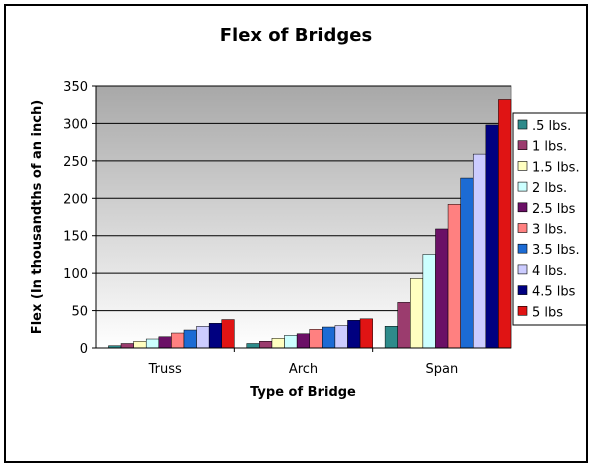 The height and width of the screenshot is (468, 593). What do you see at coordinates (549, 230) in the screenshot?
I see `legend-label: 3 lbs.` at bounding box center [549, 230].